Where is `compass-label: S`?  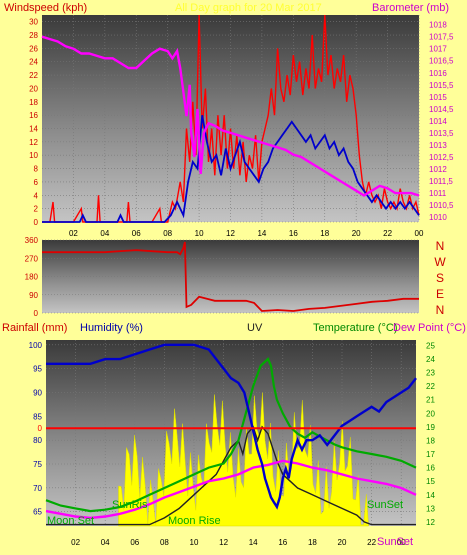
compass-label: S is located at coordinates (440, 278).